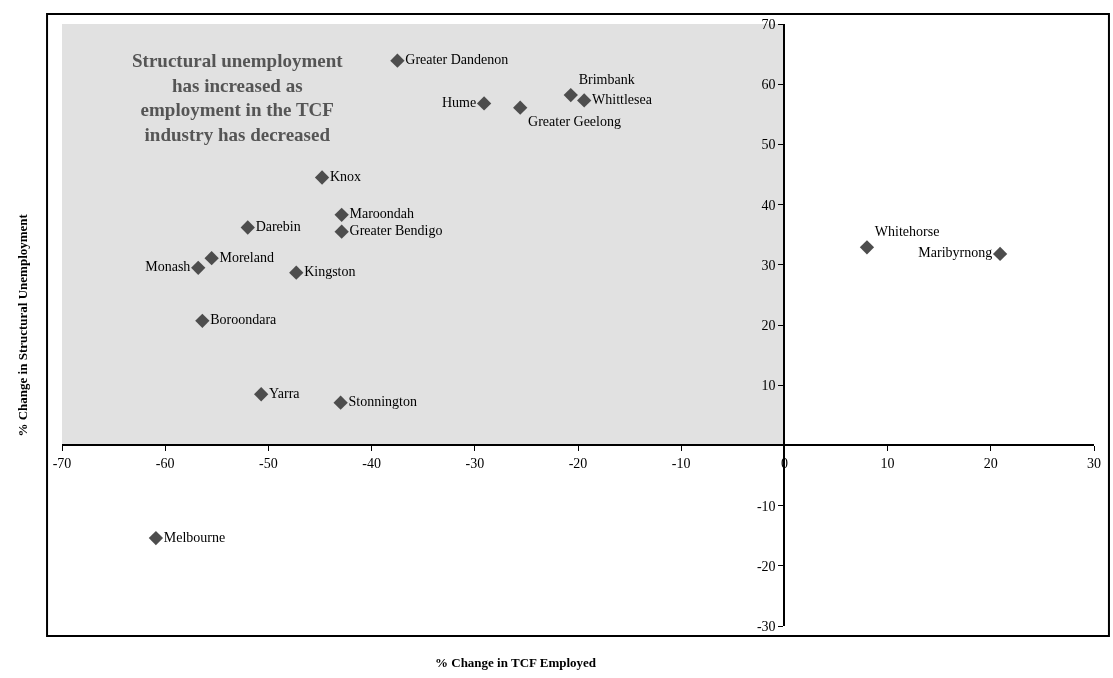  What do you see at coordinates (268, 464) in the screenshot?
I see `x-tick-label: -50` at bounding box center [268, 464].